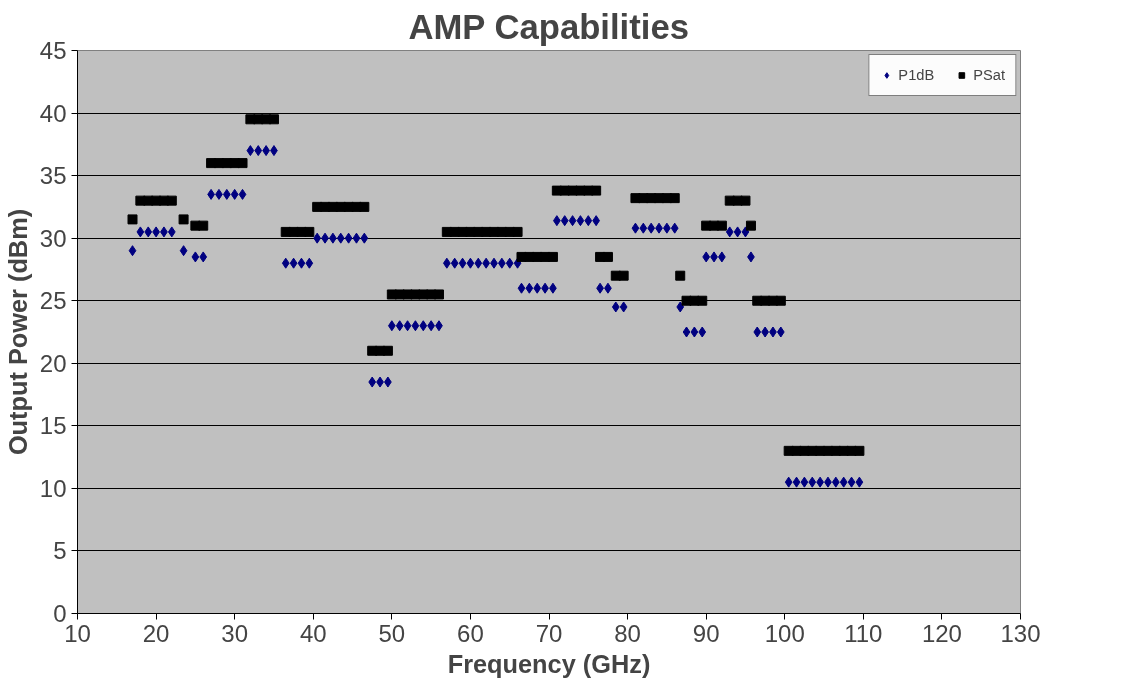 The height and width of the screenshot is (691, 1141). Describe the element at coordinates (392, 633) in the screenshot. I see `x-tick-label: 50` at that location.